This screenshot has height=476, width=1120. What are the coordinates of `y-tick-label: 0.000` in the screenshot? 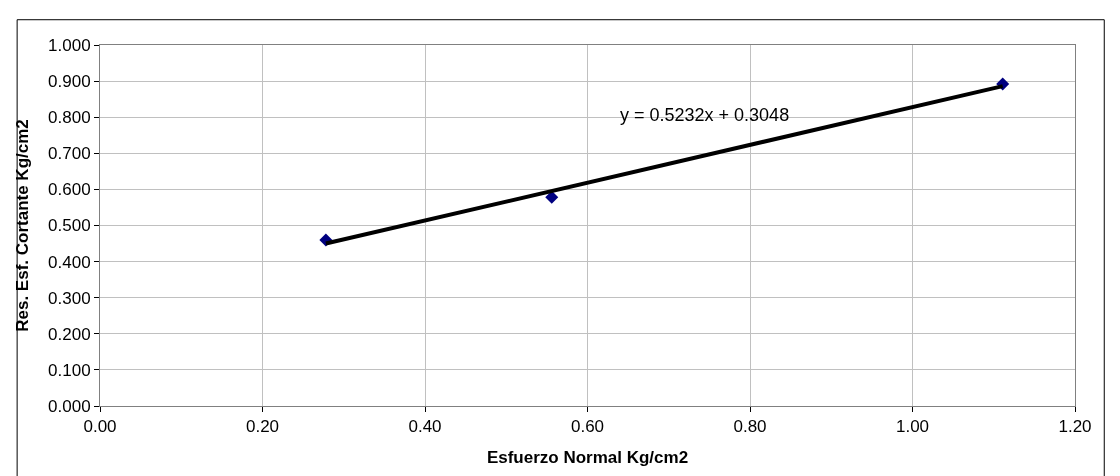 It's located at (69, 406).